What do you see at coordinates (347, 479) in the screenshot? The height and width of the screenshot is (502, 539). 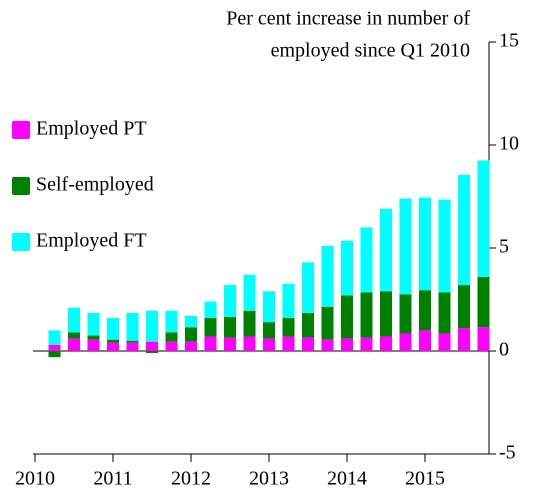 I see `x-tick-label: 2014` at bounding box center [347, 479].